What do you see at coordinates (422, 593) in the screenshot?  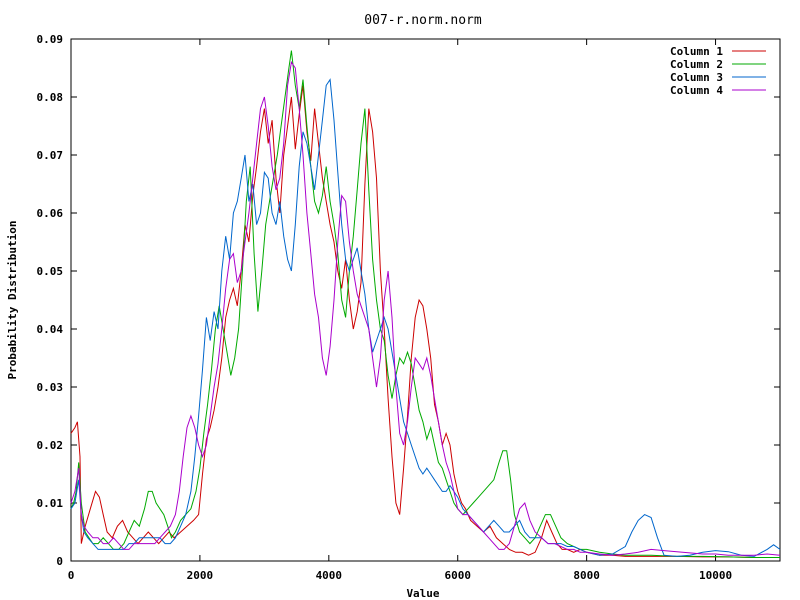 I see `x-axis-label: Value` at bounding box center [422, 593].